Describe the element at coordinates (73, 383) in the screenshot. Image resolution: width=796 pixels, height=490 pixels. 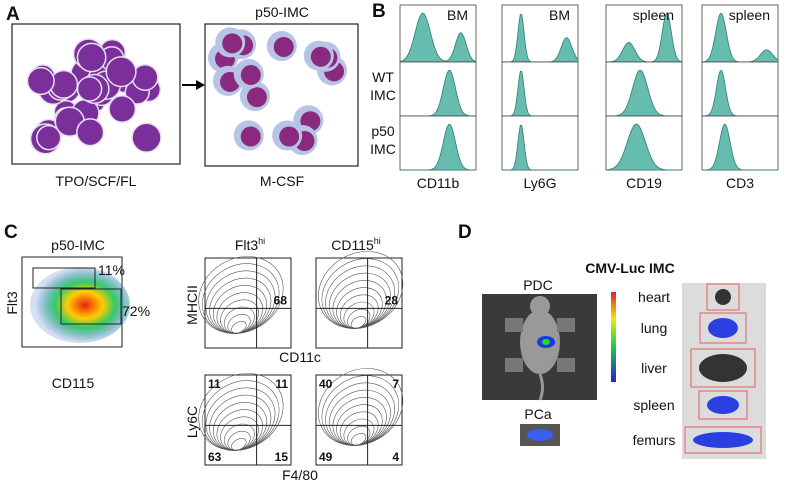
I see `axis-label: CD115` at that location.